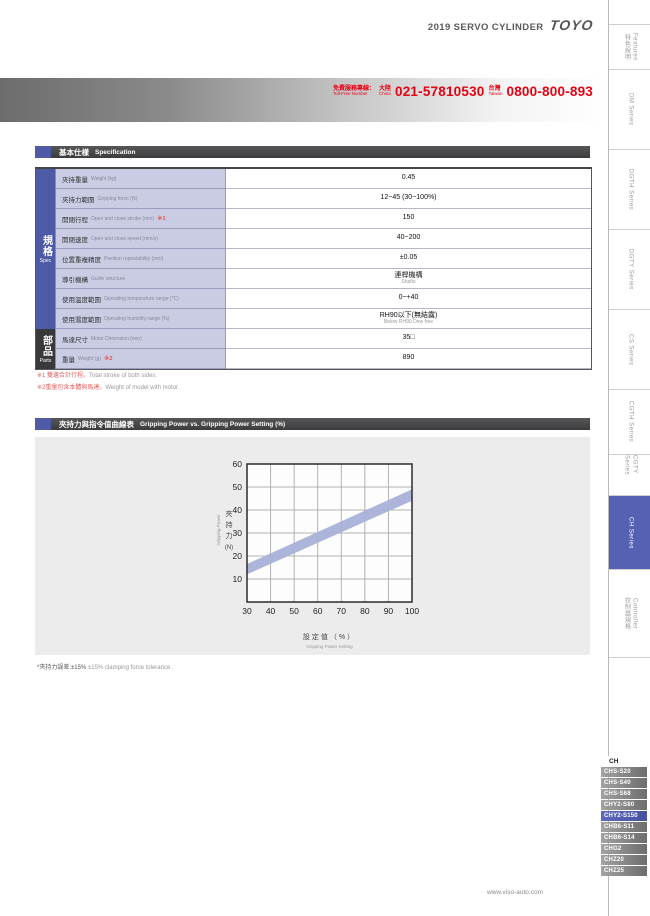  I want to click on model-item-chz20: CHZ20, so click(624, 860).